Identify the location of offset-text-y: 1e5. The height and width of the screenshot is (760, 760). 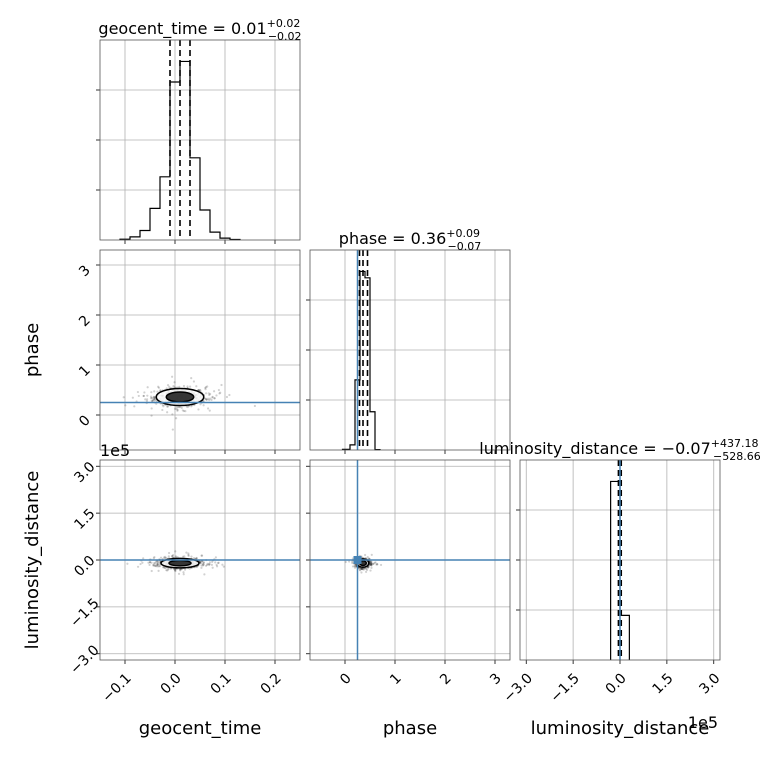
(115, 450).